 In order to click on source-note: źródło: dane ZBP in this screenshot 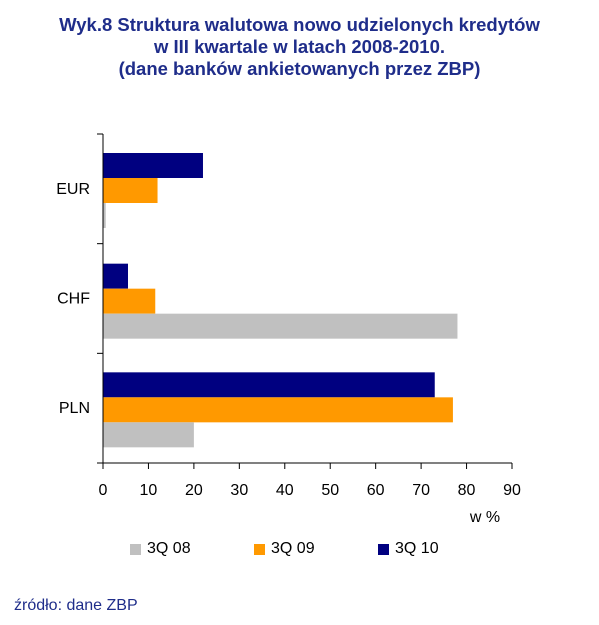, I will do `click(76, 605)`.